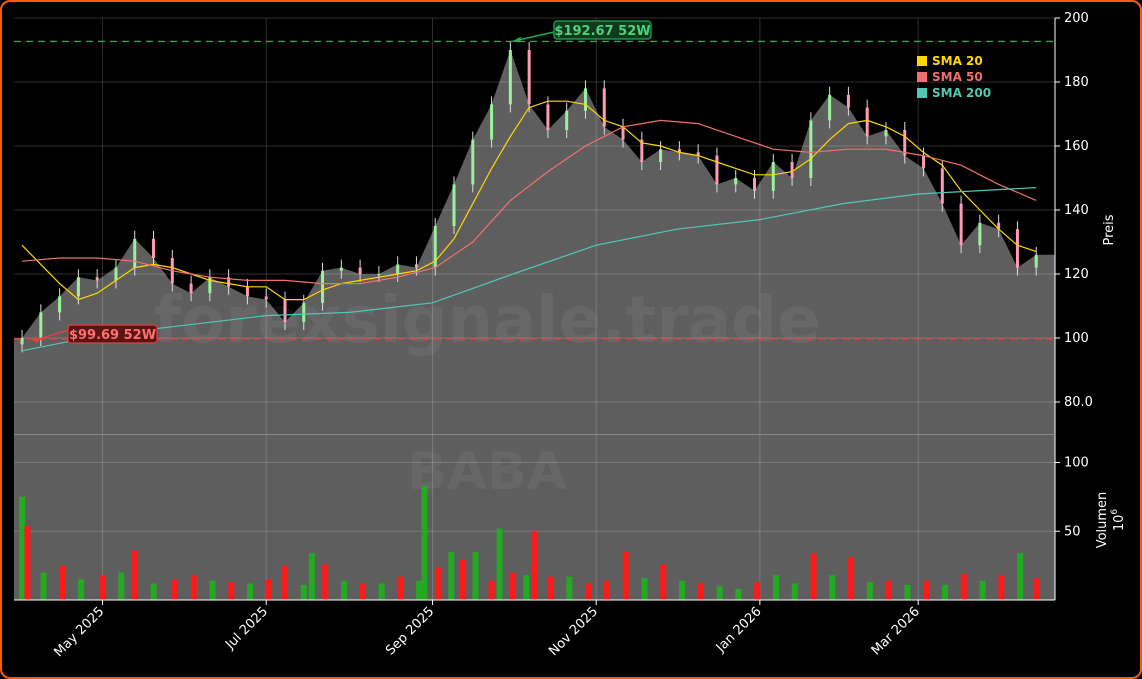 The height and width of the screenshot is (679, 1142). Describe the element at coordinates (1076, 463) in the screenshot. I see `volume-tick-label: 100` at that location.